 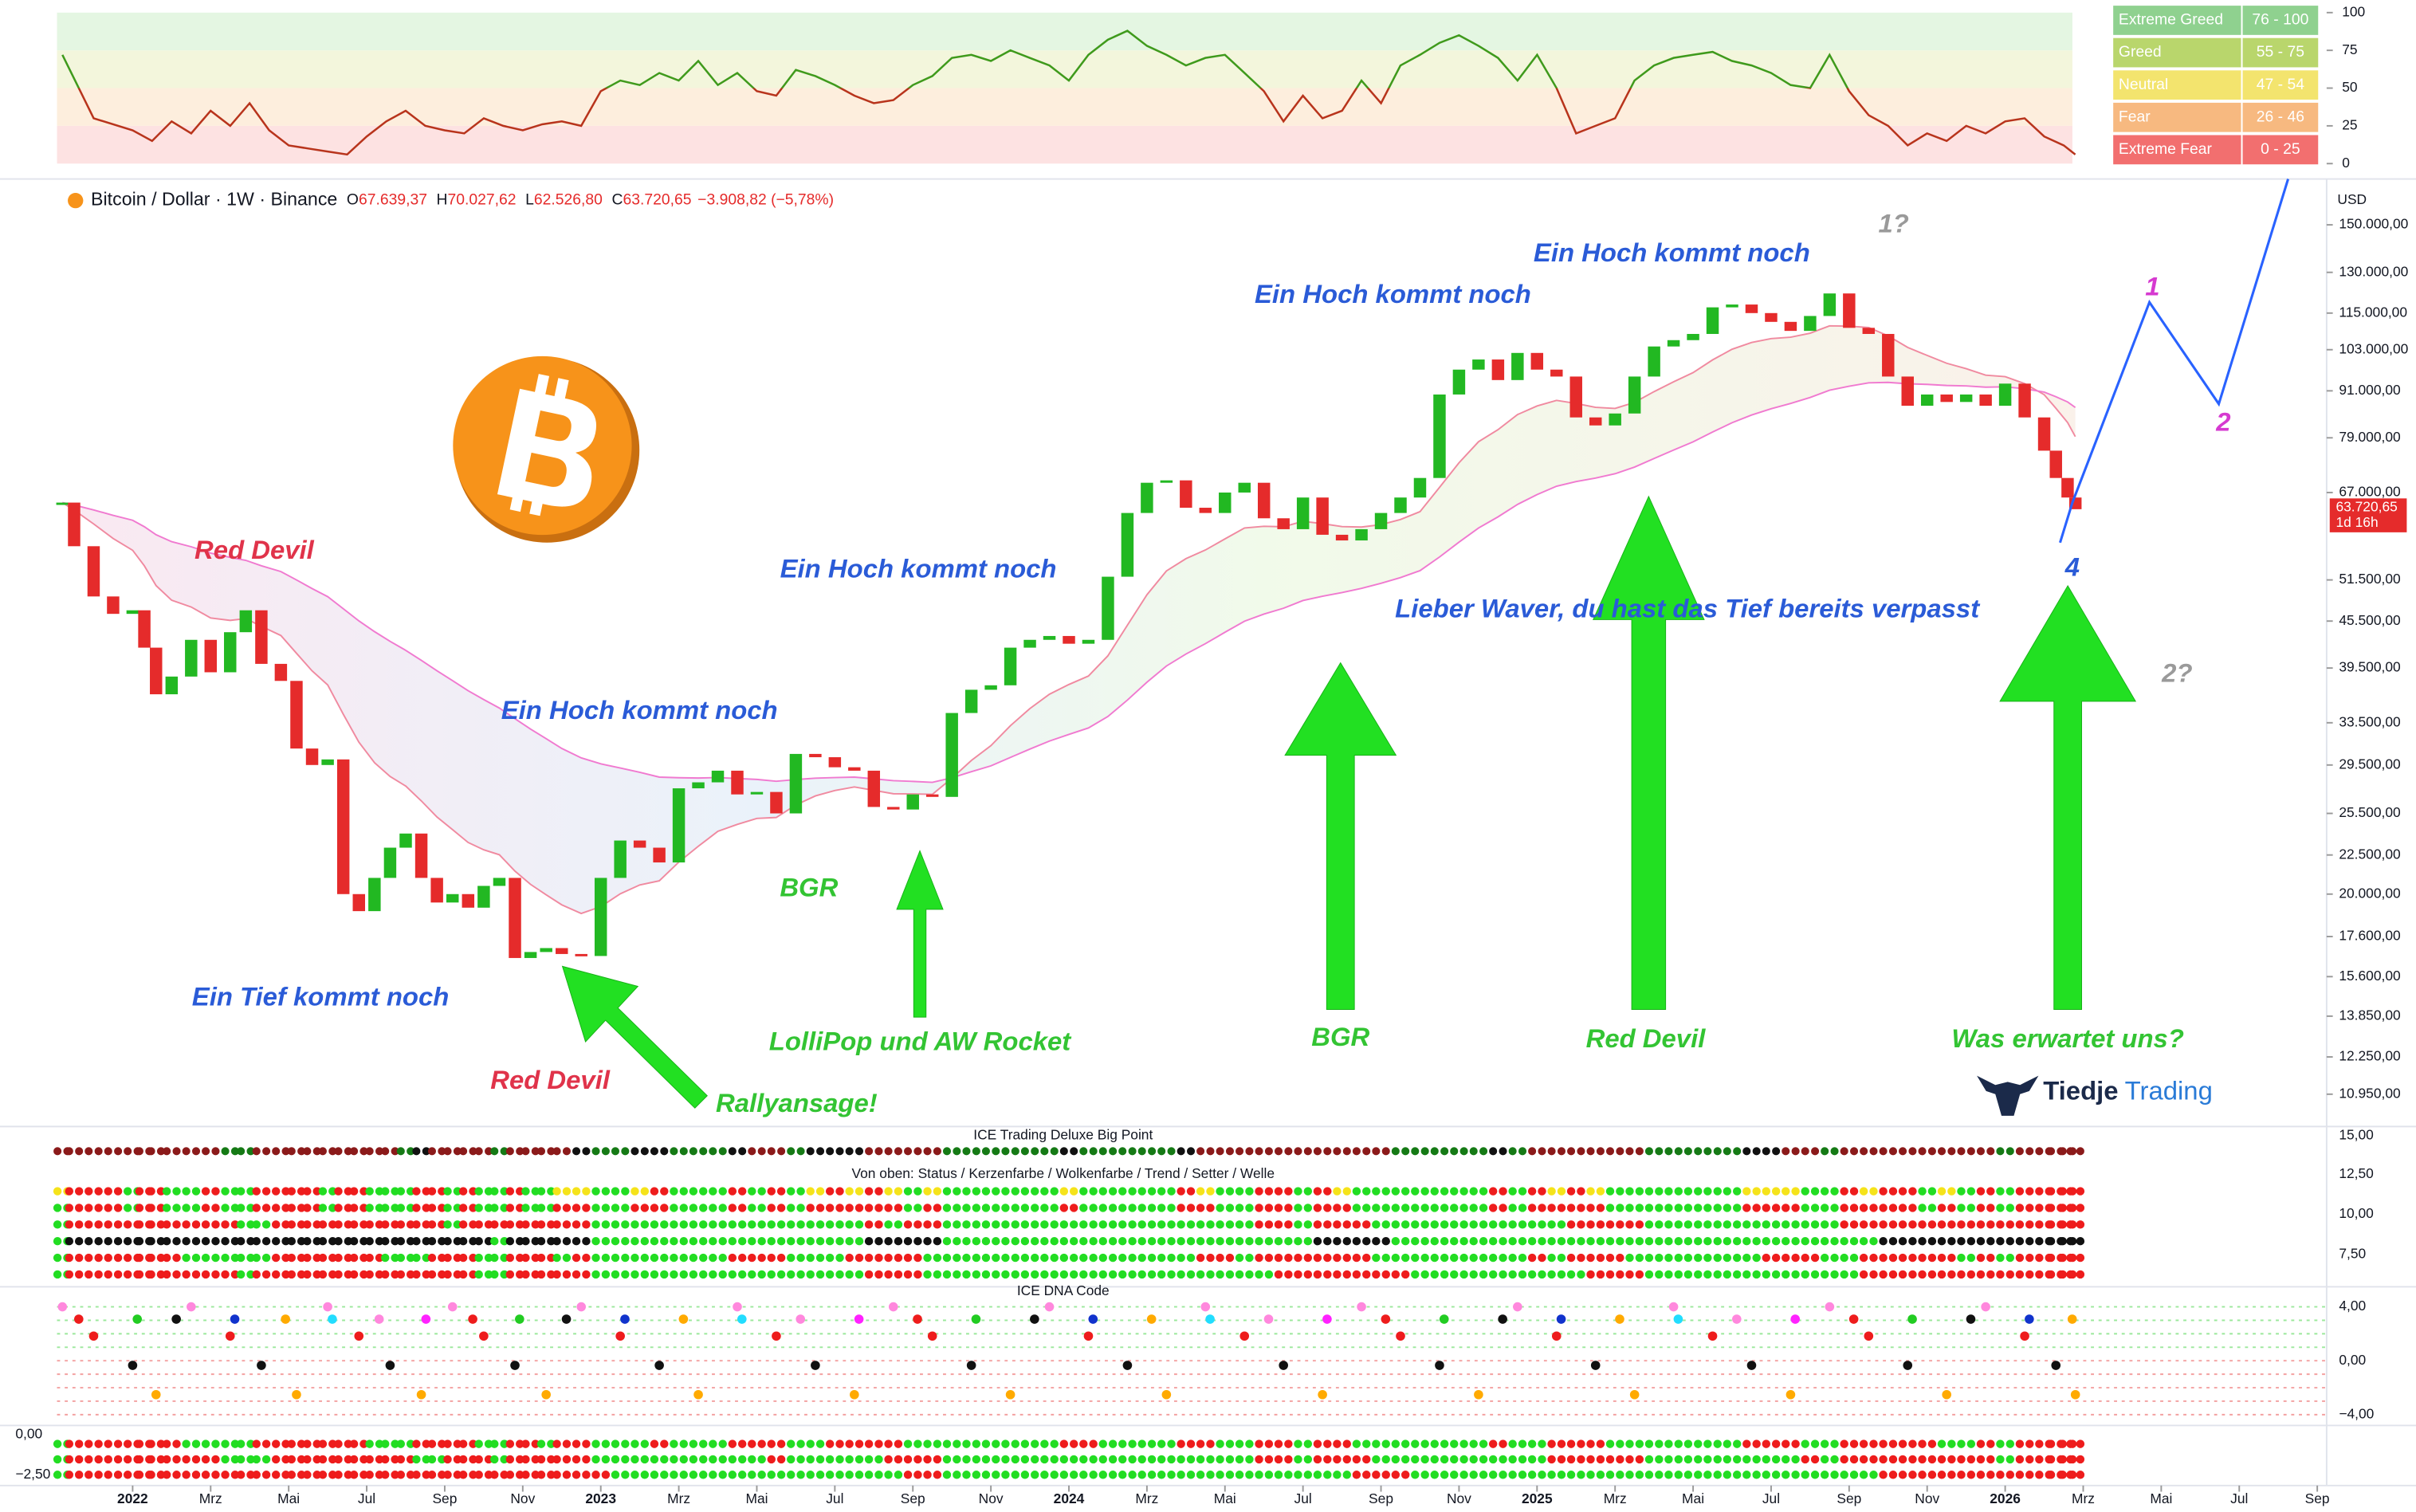 What do you see at coordinates (617, 200) in the screenshot?
I see `ohlc-key: C` at bounding box center [617, 200].